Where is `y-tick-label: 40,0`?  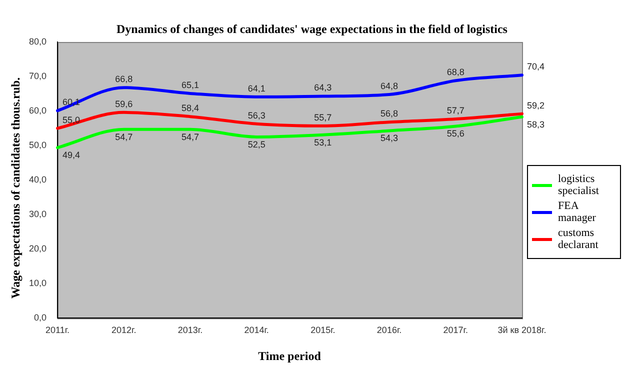
y-tick-label: 40,0 is located at coordinates (37, 179).